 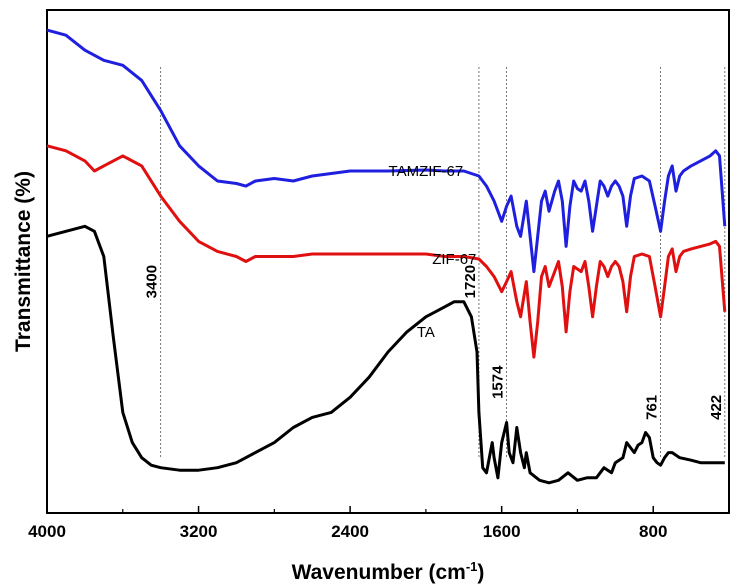 I want to click on x-tick-label-2400: 2400, so click(x=350, y=531).